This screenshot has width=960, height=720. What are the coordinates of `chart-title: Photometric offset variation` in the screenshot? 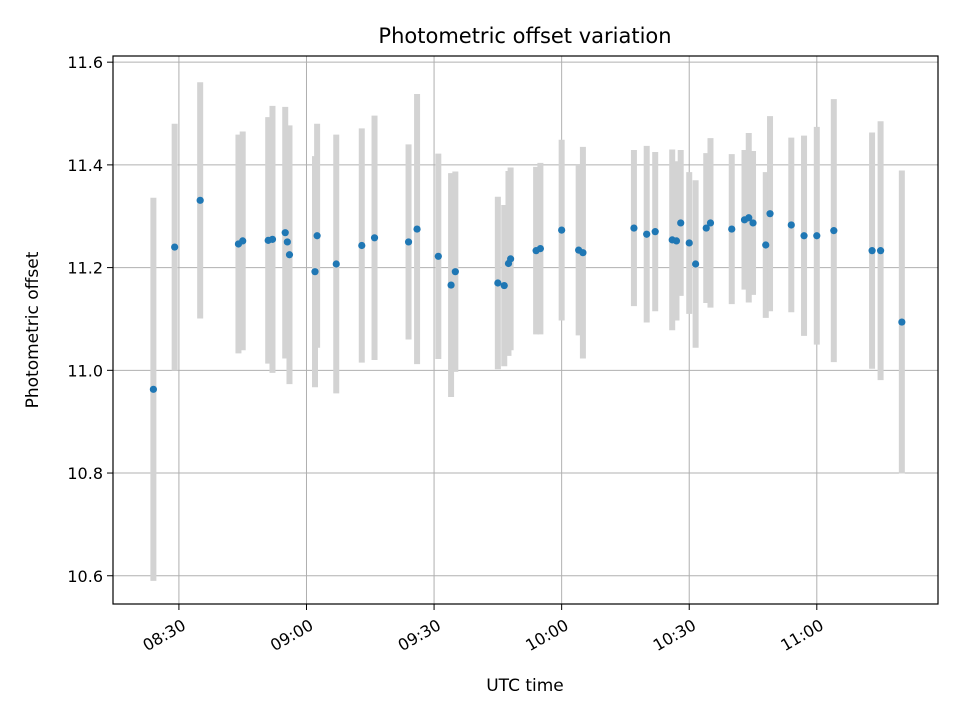 It's located at (524, 36).